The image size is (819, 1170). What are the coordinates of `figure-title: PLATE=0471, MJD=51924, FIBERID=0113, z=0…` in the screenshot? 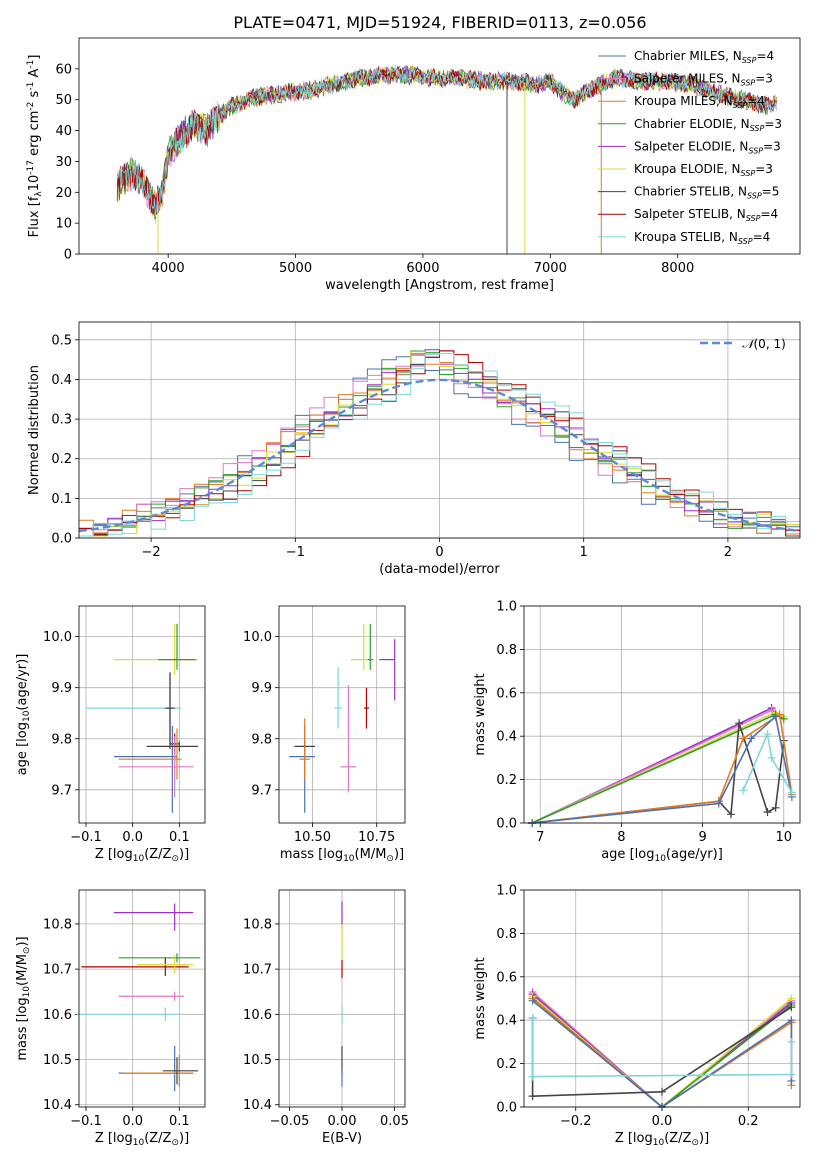 It's located at (439, 22).